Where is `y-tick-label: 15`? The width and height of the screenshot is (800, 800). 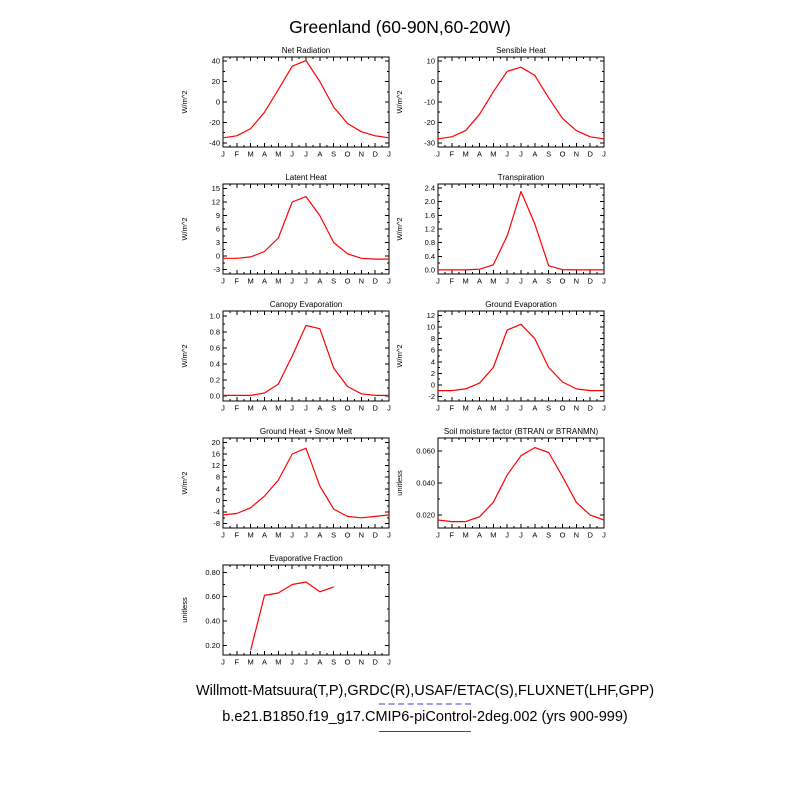
y-tick-label: 15 is located at coordinates (216, 188).